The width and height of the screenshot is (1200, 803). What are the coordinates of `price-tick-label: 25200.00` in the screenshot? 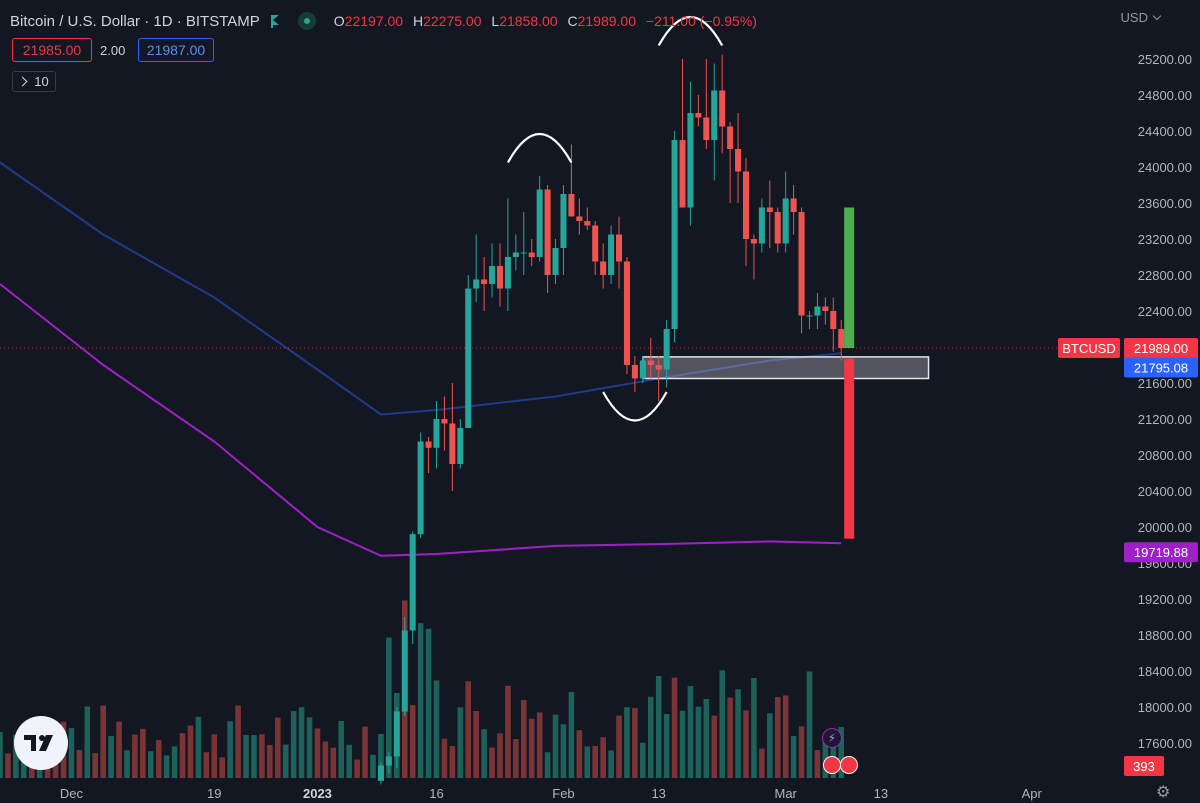 It's located at (1165, 59).